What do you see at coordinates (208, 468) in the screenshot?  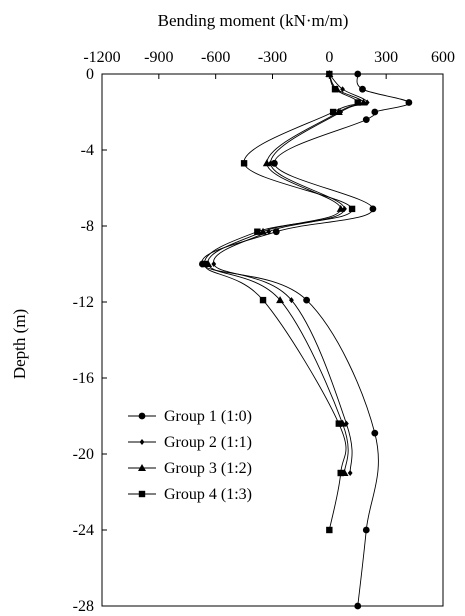 I see `legend-label: Group 3 (1:2)` at bounding box center [208, 468].